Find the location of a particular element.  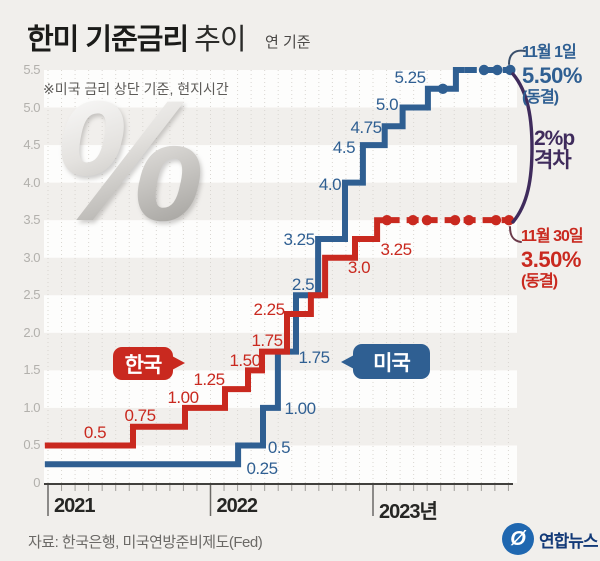

korea-rate-label: 1.75 is located at coordinates (267, 340).